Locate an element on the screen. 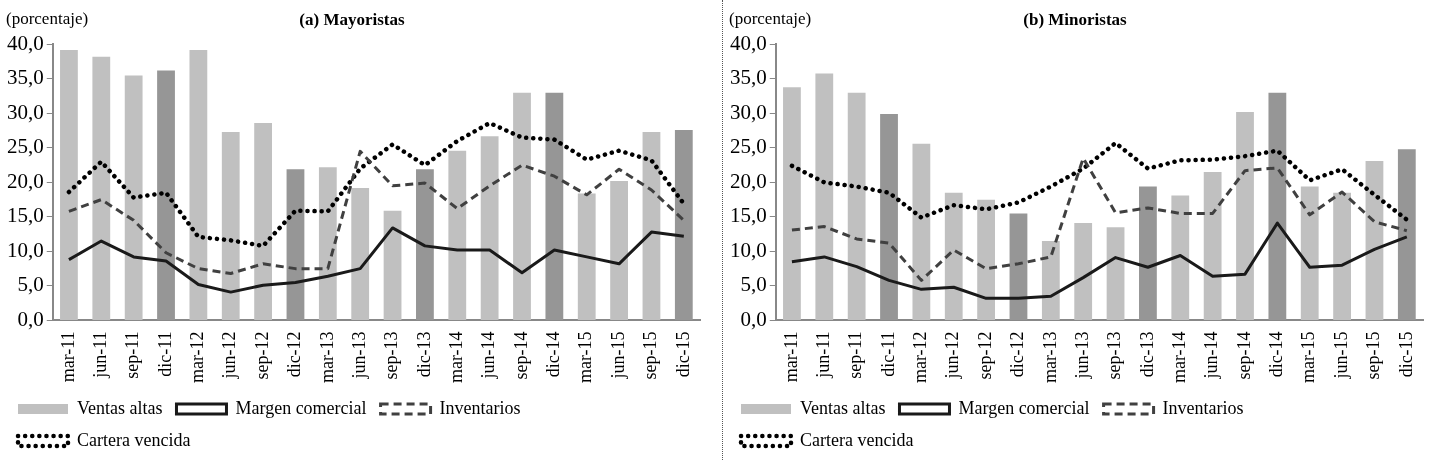  y-tick-label: 35,0 is located at coordinates (748, 77).